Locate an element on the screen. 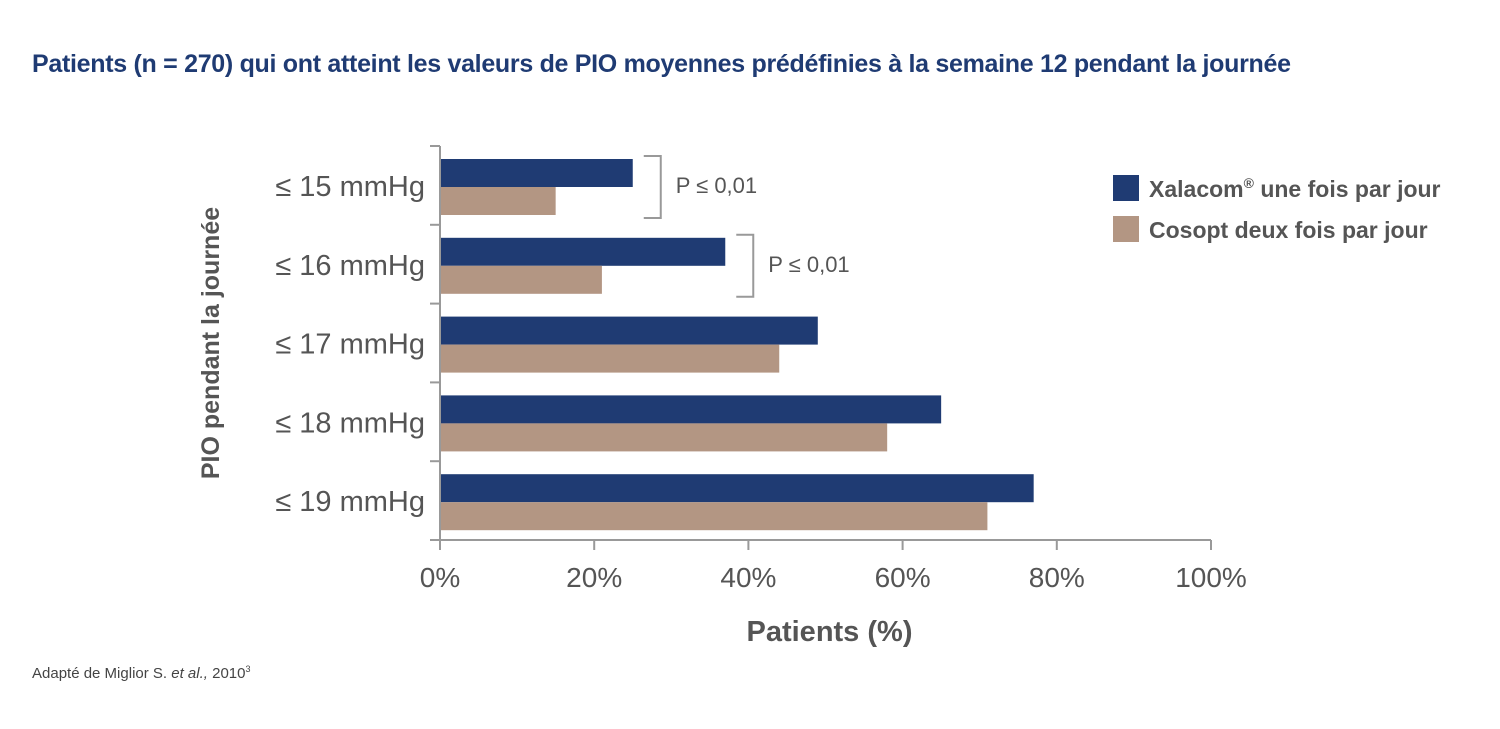 The width and height of the screenshot is (1500, 729). x-tick-label: 100% is located at coordinates (1211, 577).